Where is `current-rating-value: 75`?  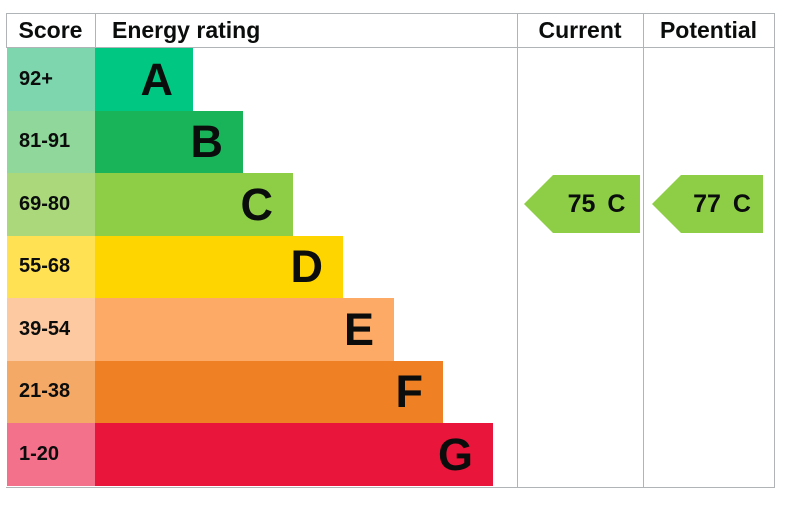
current-rating-value: 75 is located at coordinates (581, 203).